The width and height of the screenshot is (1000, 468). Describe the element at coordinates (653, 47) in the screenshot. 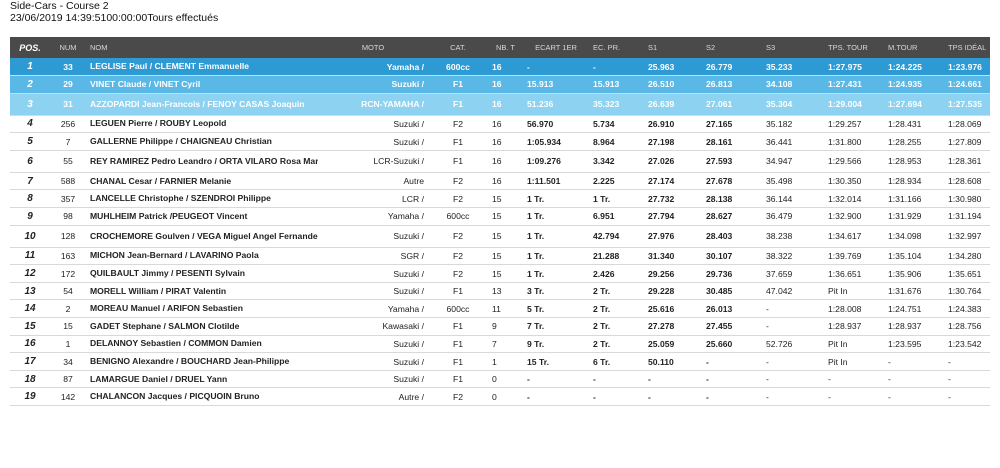

I see `col-header-s1: S1` at that location.